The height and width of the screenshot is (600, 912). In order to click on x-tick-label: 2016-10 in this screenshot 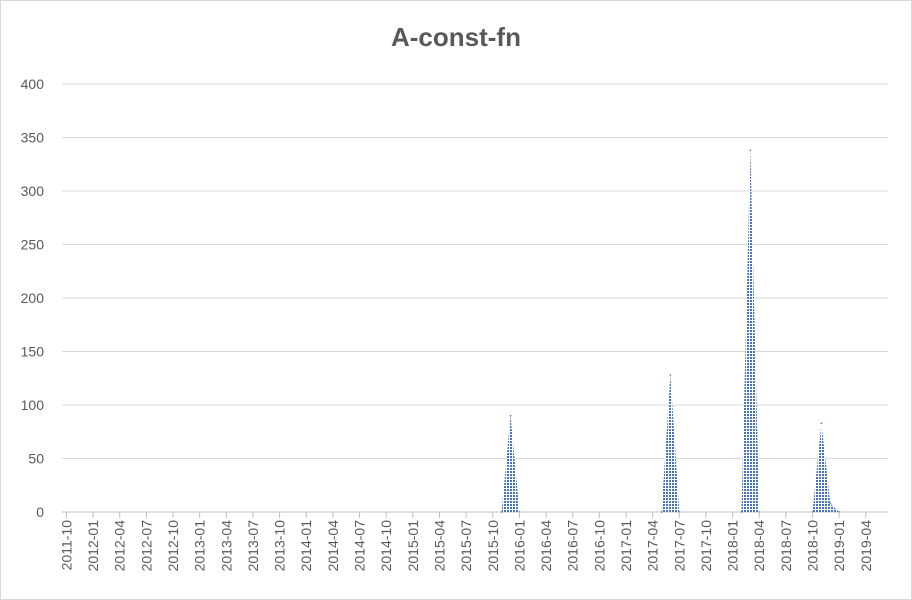, I will do `click(599, 546)`.